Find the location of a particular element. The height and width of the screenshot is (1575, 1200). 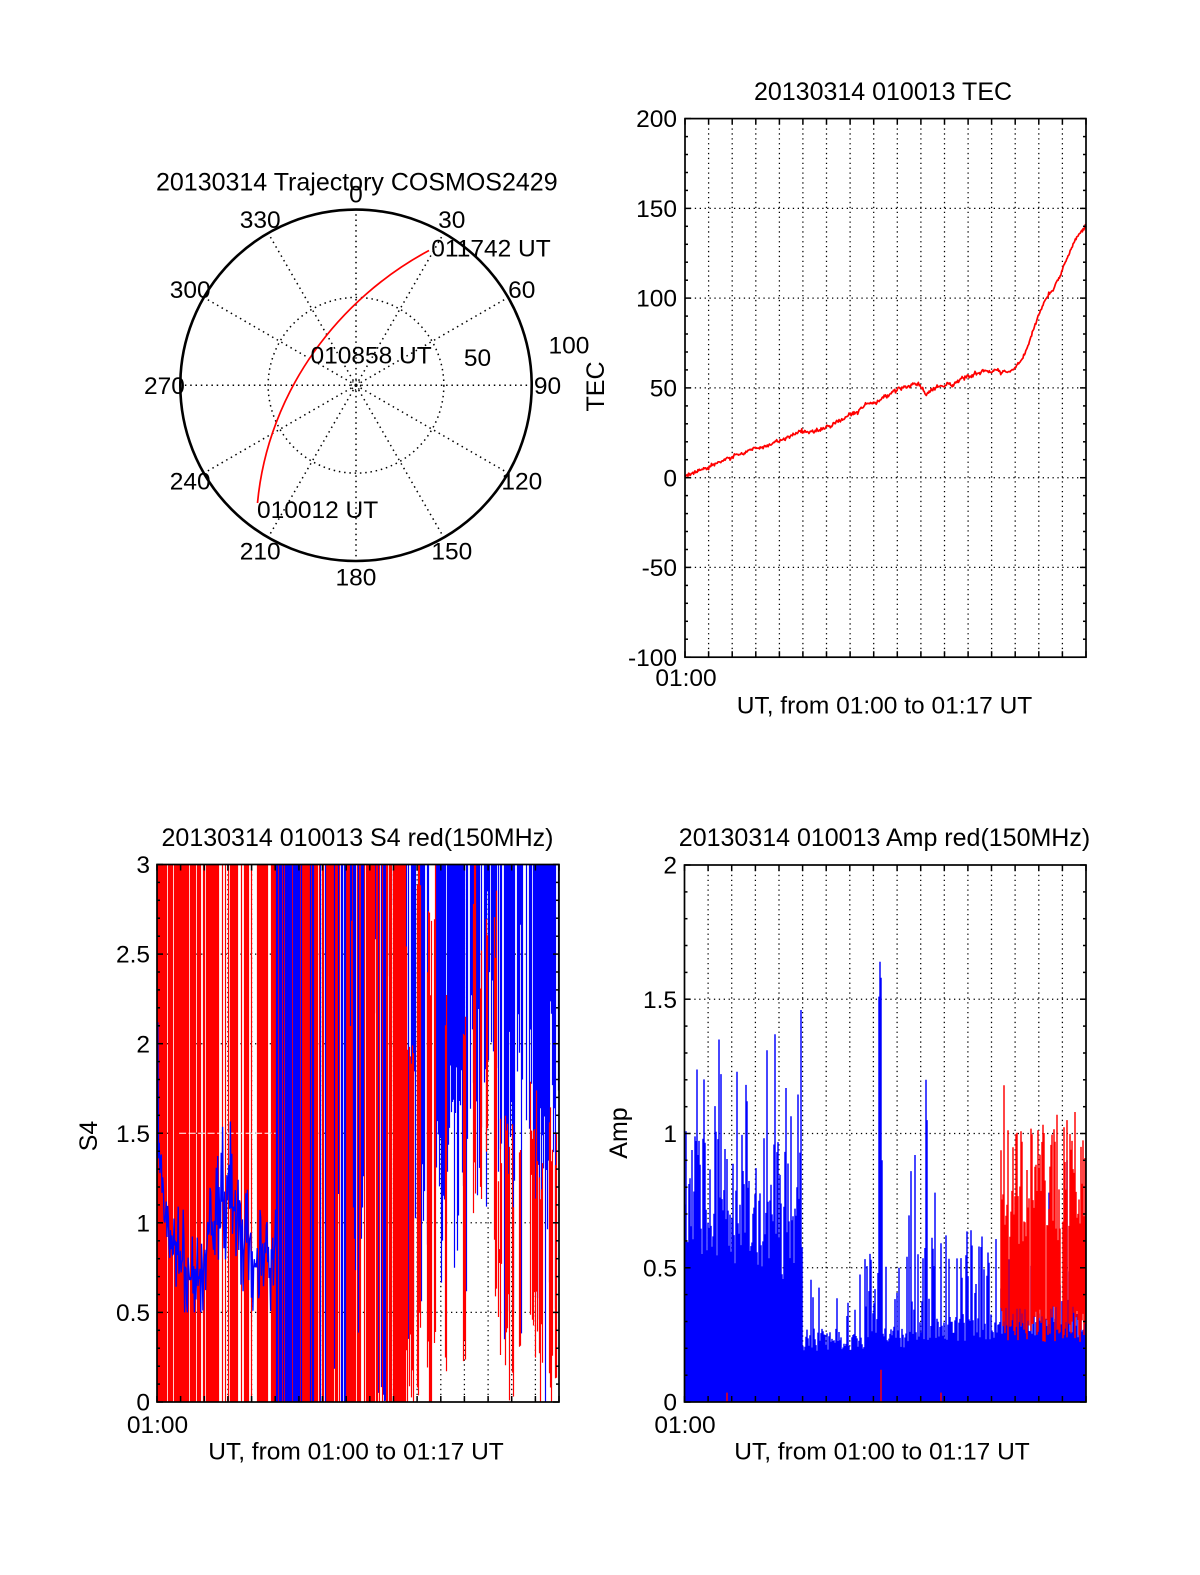

svg-text: -100 is located at coordinates (652, 658).